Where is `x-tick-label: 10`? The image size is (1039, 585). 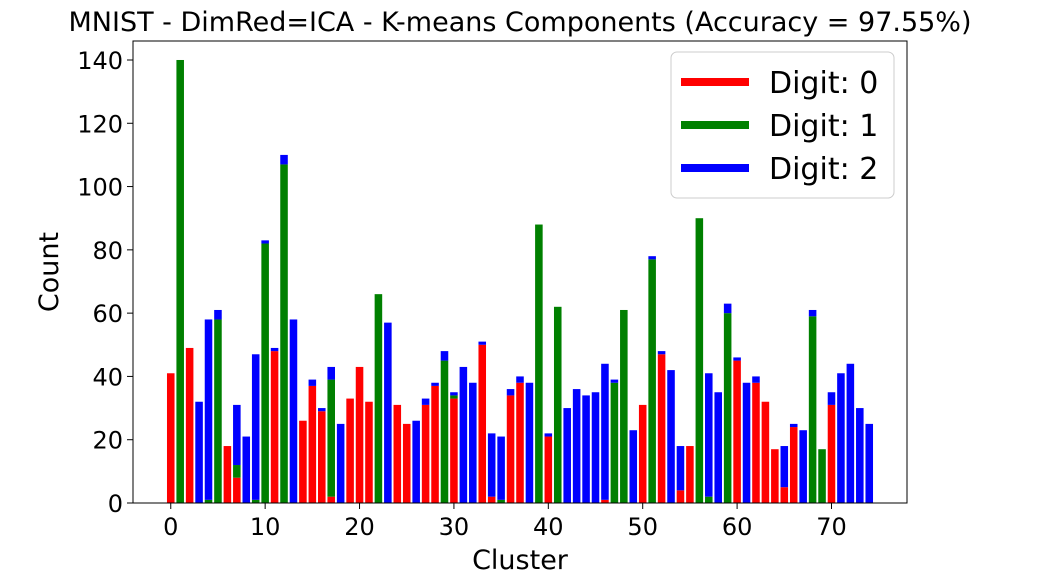 x-tick-label: 10 is located at coordinates (265, 527).